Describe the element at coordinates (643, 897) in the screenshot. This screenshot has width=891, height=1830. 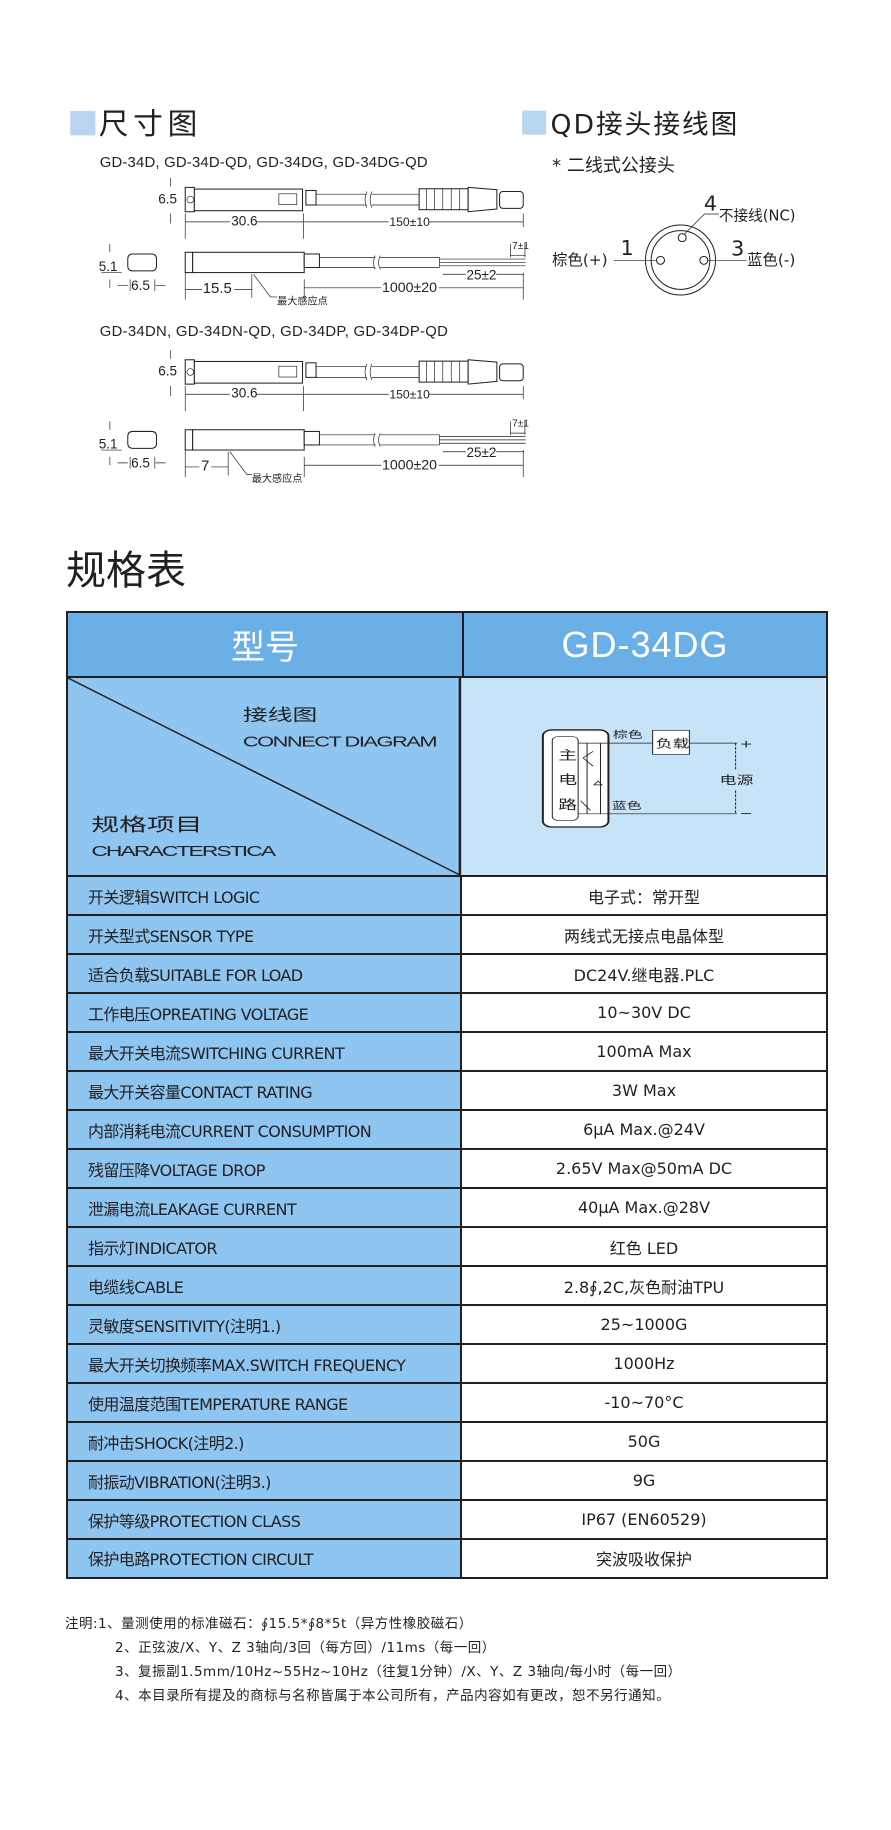
I see `spec-value: 电子式：常开型` at that location.